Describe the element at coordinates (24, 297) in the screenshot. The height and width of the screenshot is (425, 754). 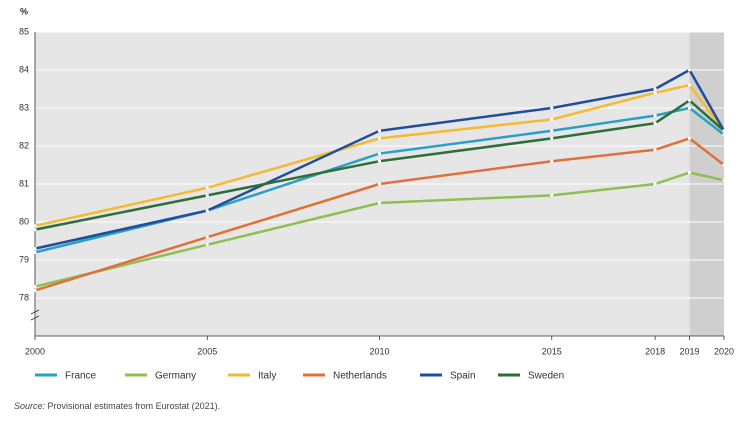
I see `y-tick-label: 78` at that location.